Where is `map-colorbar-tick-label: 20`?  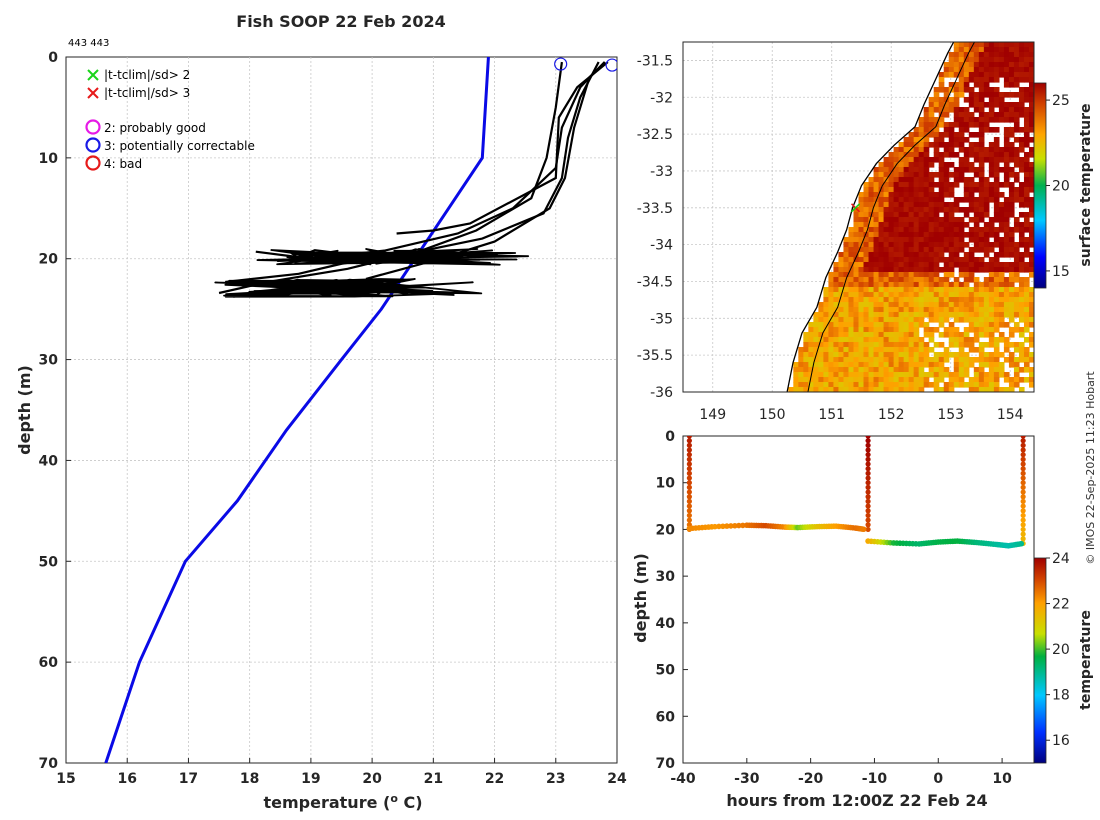
map-colorbar-tick-label: 20 is located at coordinates (1061, 187).